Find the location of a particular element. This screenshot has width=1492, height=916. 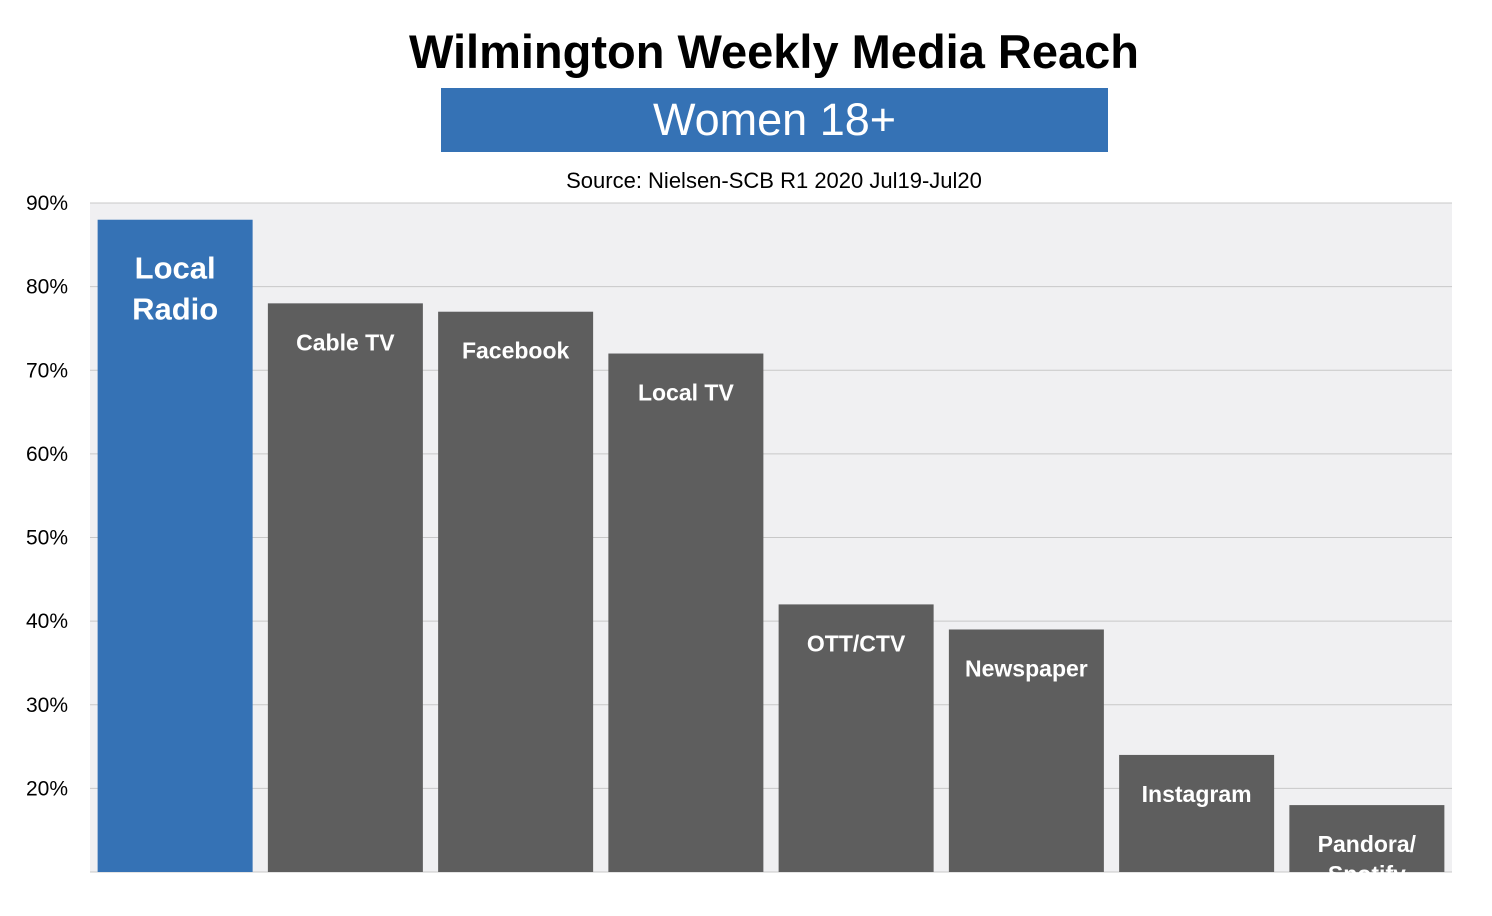

bar-label: Instagram is located at coordinates (1197, 794).